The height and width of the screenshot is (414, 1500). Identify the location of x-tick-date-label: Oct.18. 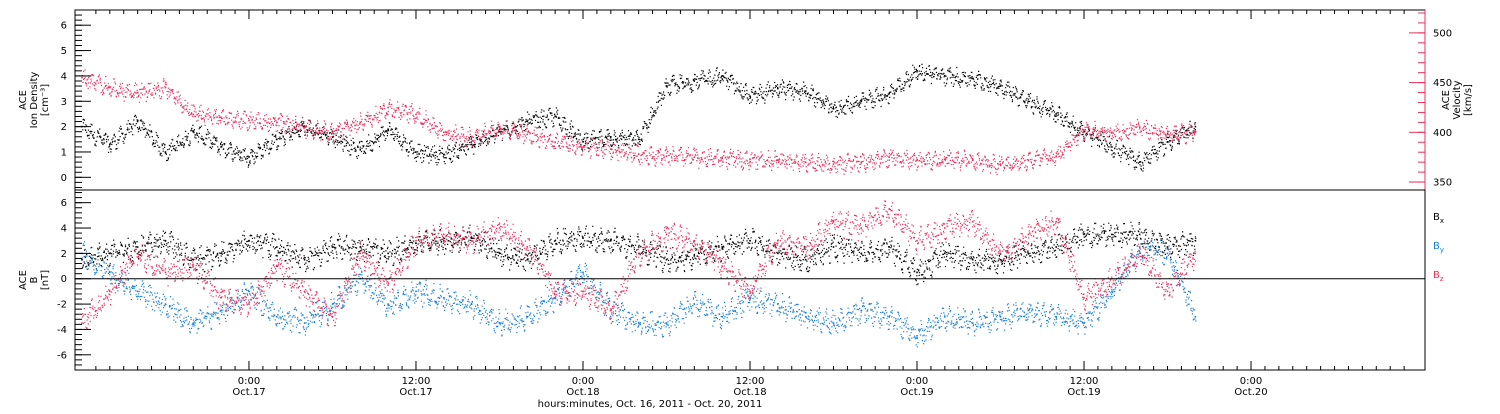
(749, 392).